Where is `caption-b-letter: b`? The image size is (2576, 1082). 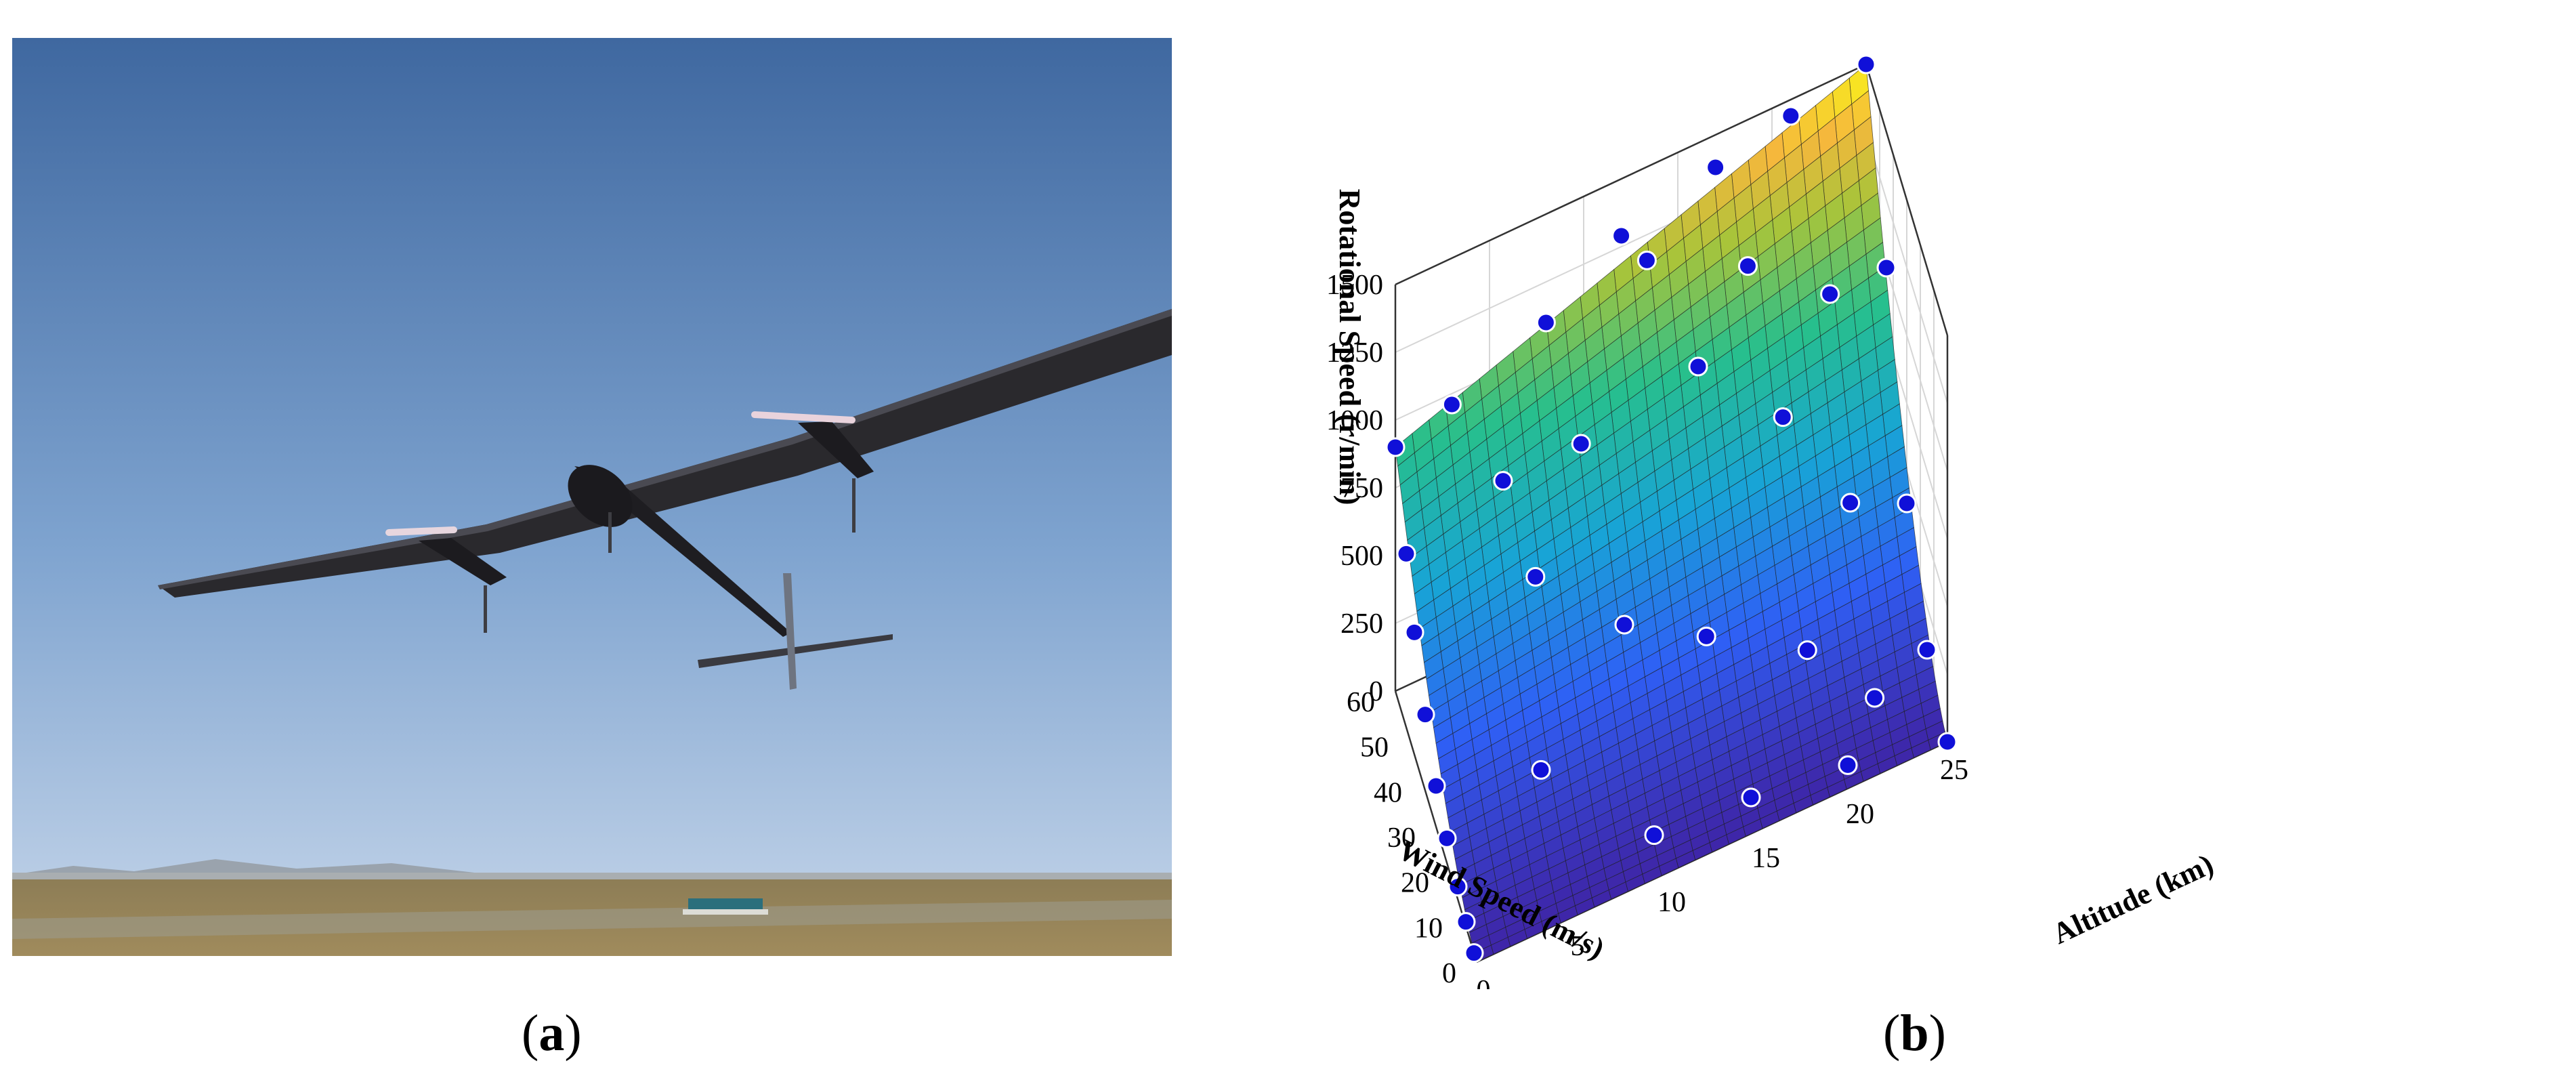
caption-b-letter: b is located at coordinates (1914, 1033).